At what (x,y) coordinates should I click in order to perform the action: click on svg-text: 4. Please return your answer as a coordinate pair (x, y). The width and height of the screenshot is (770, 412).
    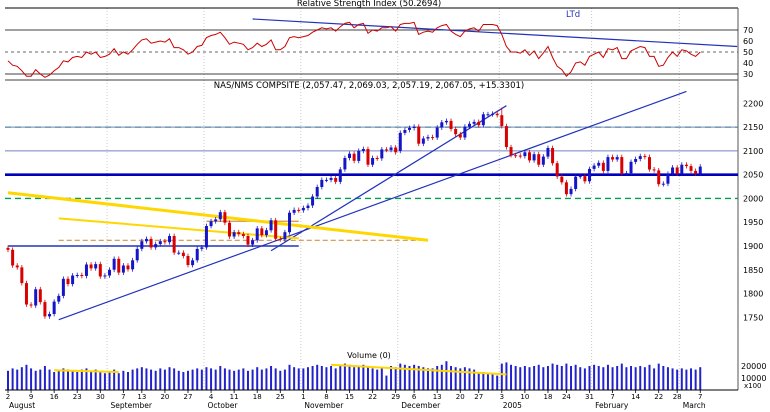
    Looking at the image, I should click on (211, 397).